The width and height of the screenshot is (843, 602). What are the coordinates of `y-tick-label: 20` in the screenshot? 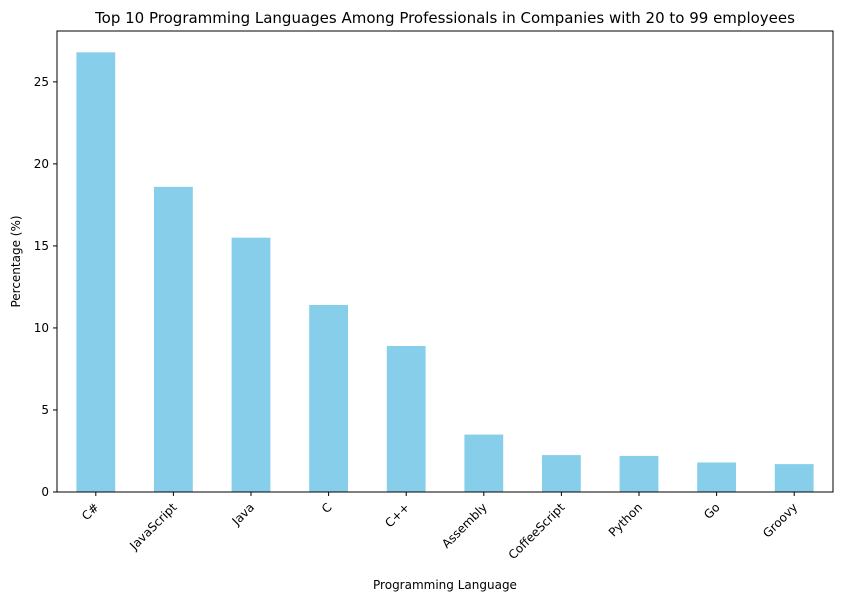 It's located at (41, 164).